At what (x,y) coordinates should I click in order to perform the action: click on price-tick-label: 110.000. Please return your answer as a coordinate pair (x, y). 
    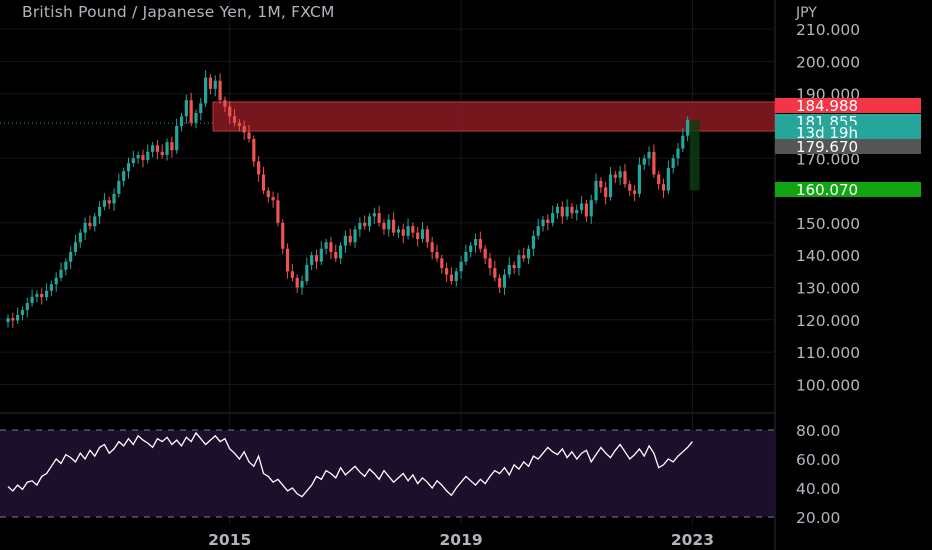
    Looking at the image, I should click on (828, 353).